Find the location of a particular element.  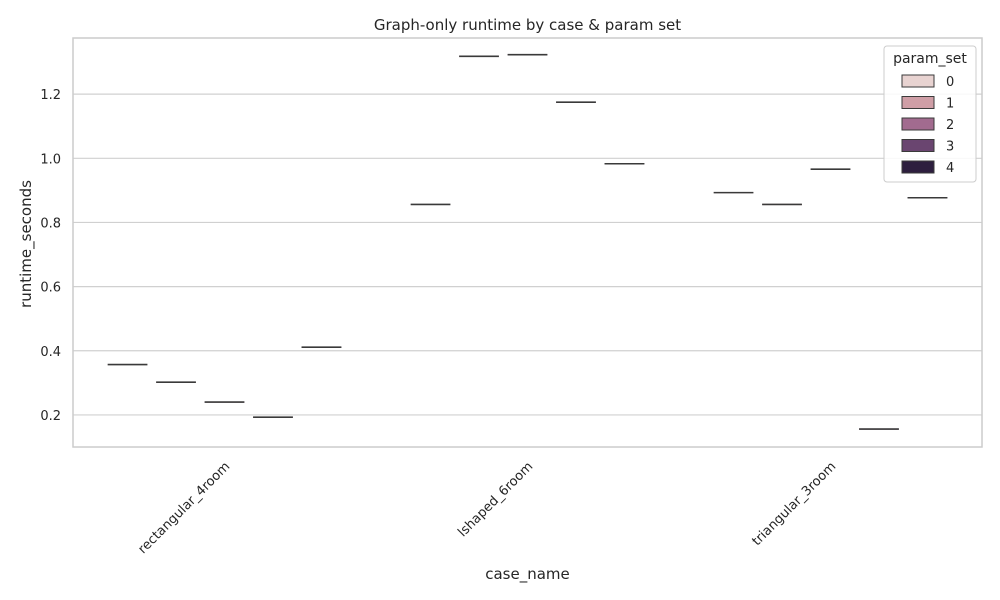

y-tick-label: 1.2 is located at coordinates (50, 95).